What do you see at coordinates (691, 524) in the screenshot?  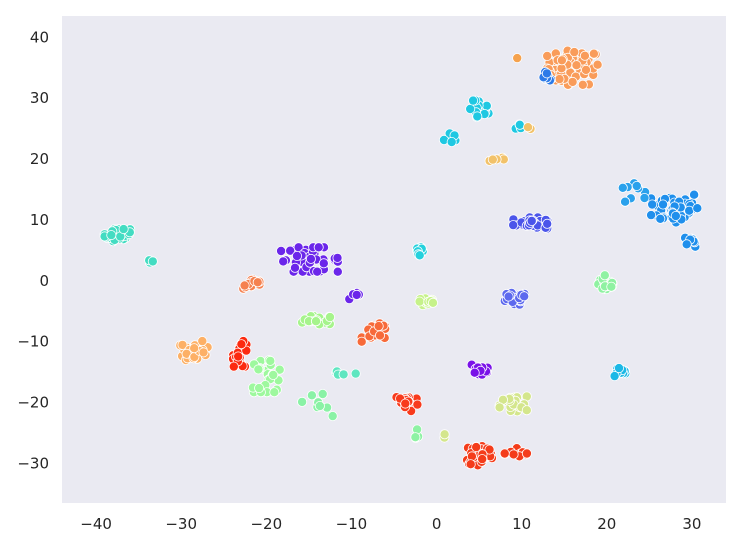 I see `x-tick-label: 30` at bounding box center [691, 524].